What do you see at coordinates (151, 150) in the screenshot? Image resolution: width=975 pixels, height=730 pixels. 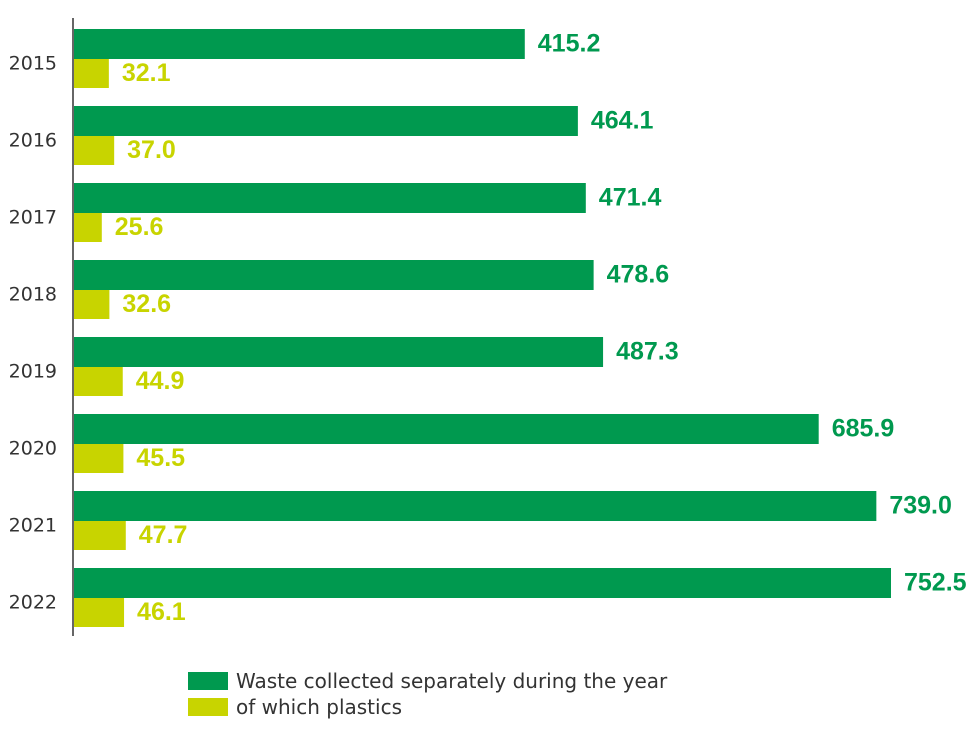 I see `data-label-plastics: 37.0` at bounding box center [151, 150].